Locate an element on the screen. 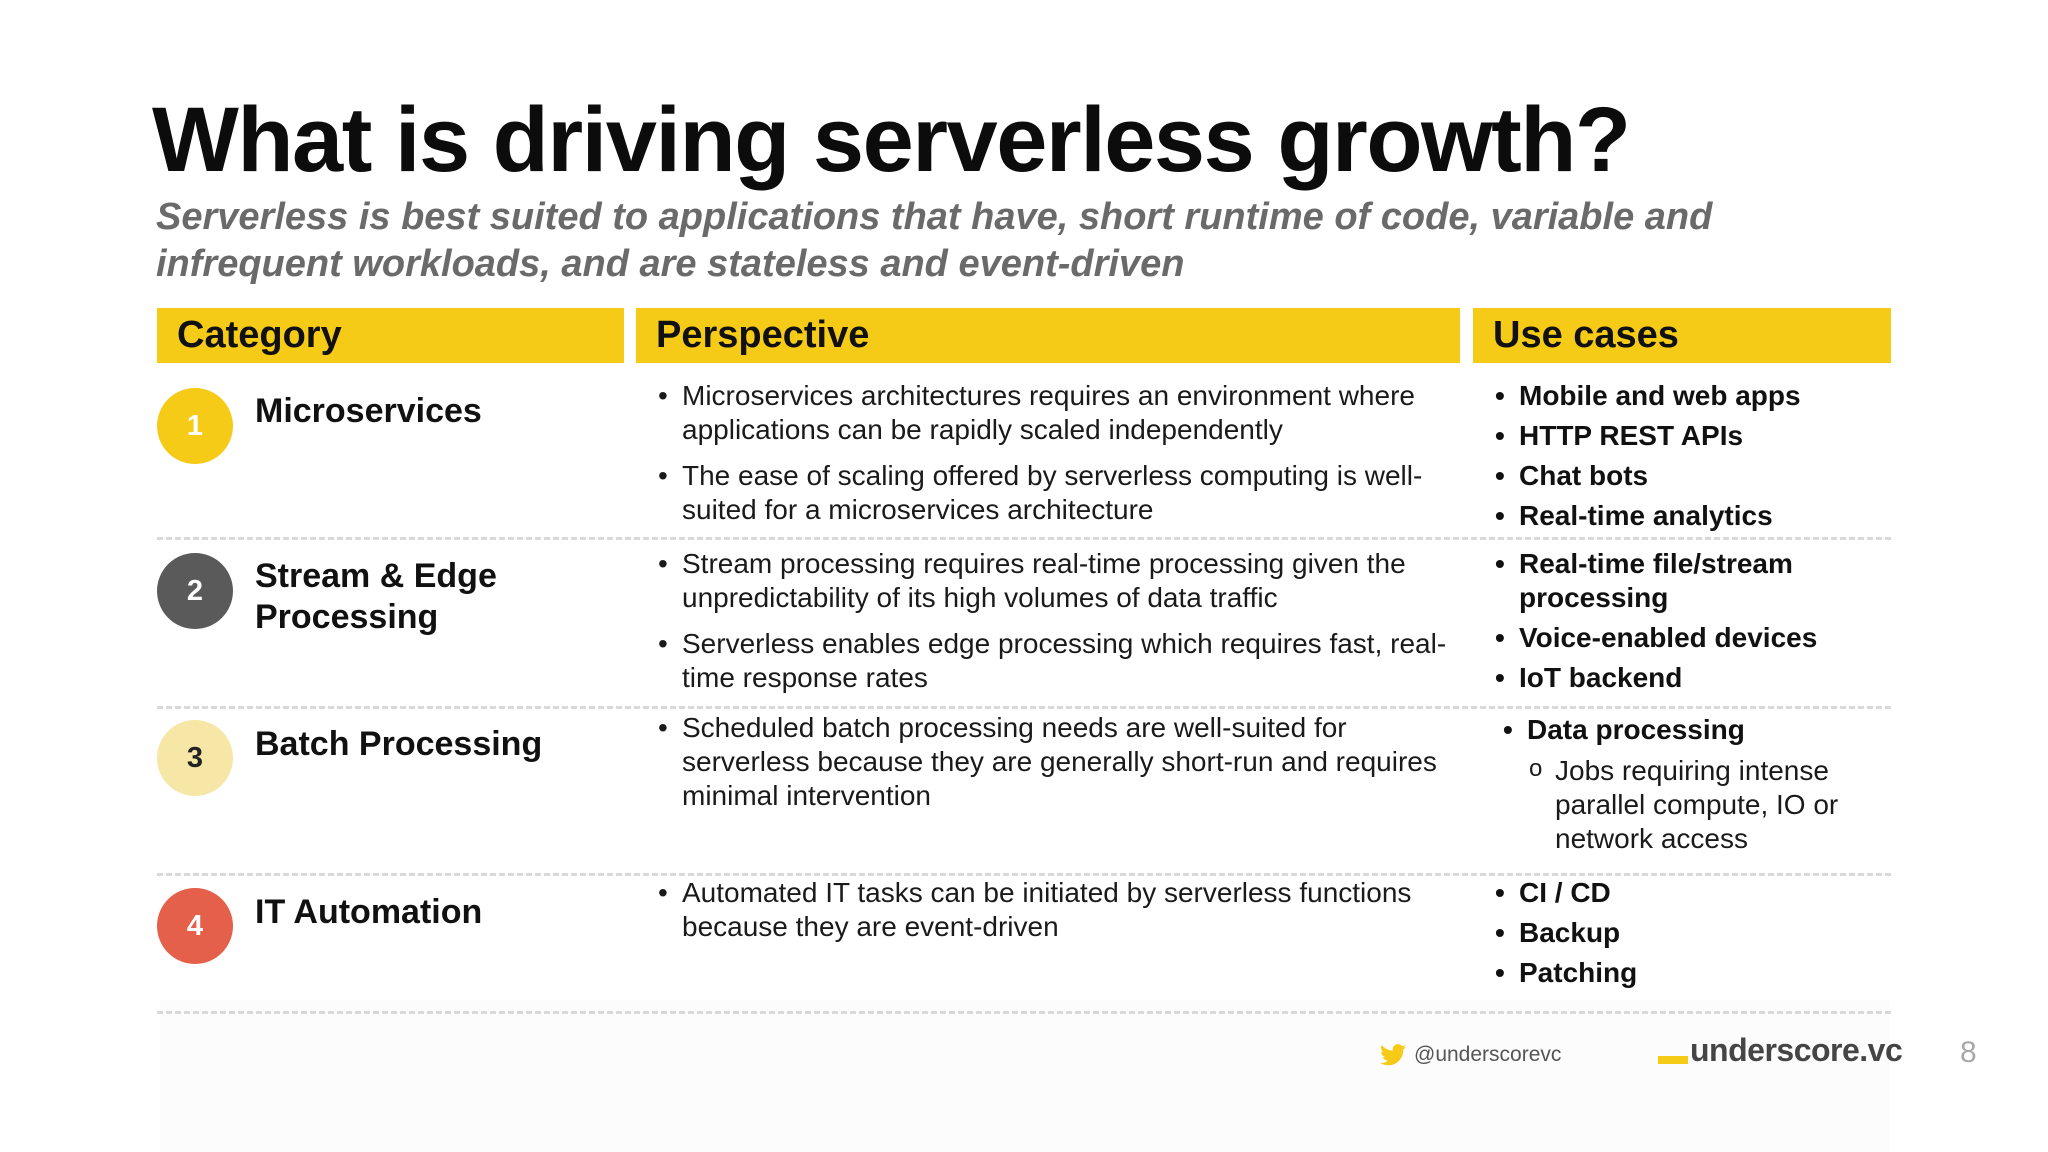 This screenshot has width=2048, height=1152. twitter-handle: @underscorevc is located at coordinates (1488, 1054).